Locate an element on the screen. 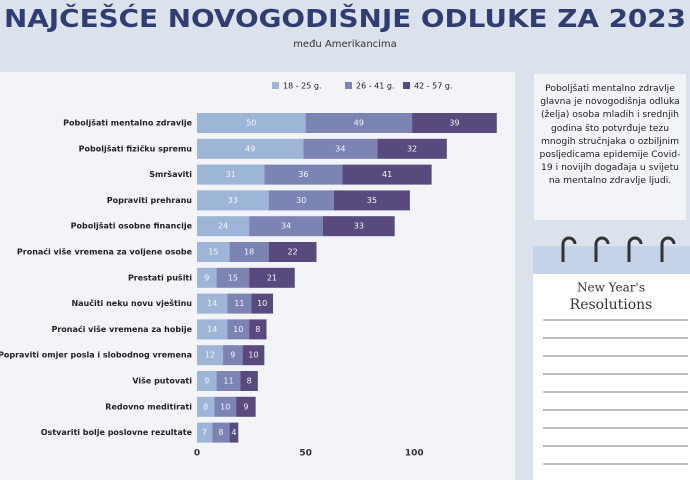 The height and width of the screenshot is (480, 690). legend-label: 42 - 57 g. is located at coordinates (433, 86).